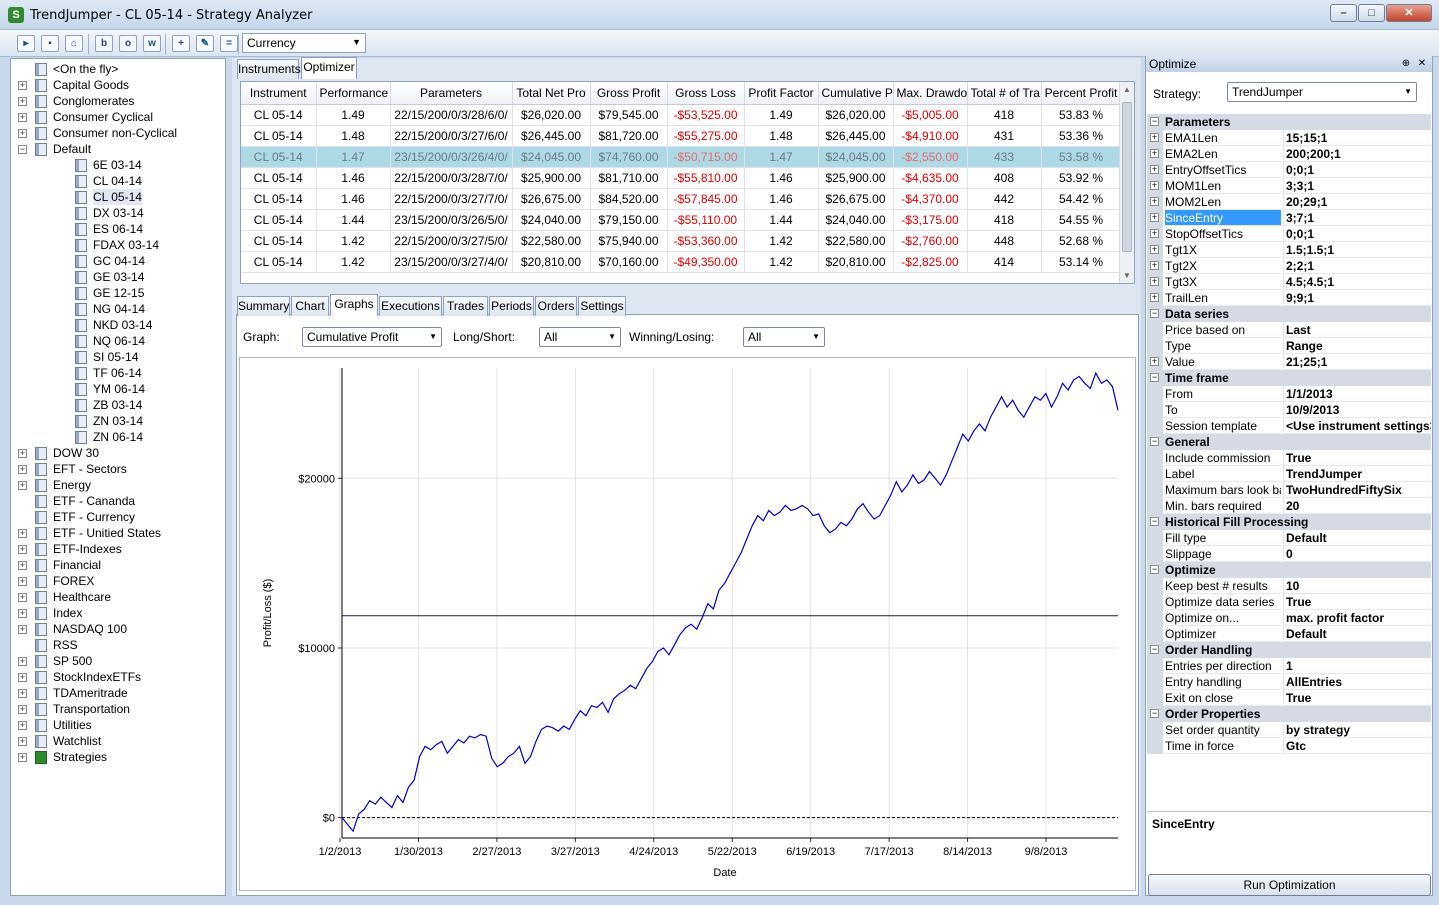 This screenshot has width=1439, height=905. I want to click on property-value: 0, so click(1357, 554).